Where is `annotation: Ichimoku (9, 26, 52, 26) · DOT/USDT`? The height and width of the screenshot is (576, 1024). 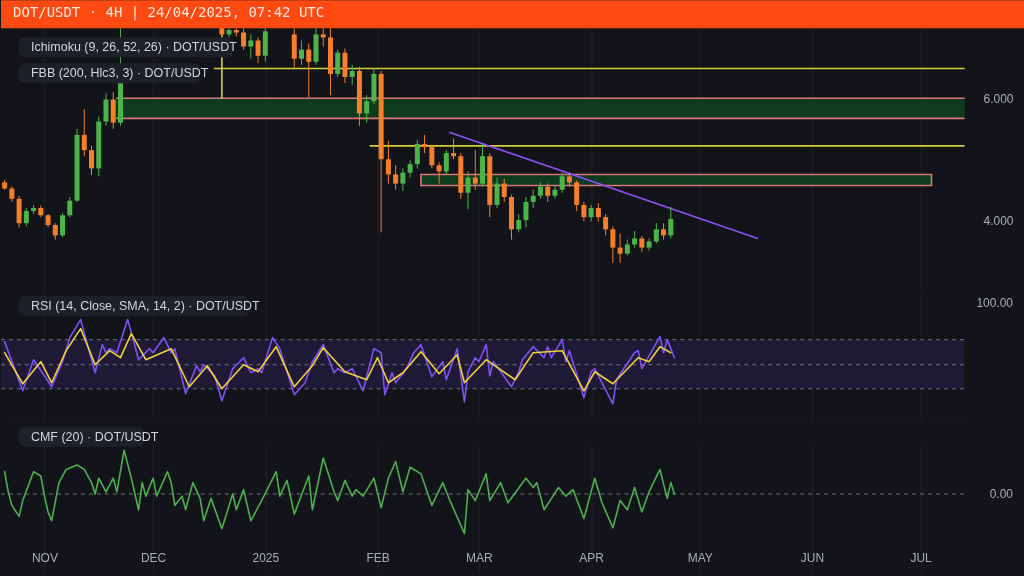
annotation: Ichimoku (9, 26, 52, 26) · DOT/USDT is located at coordinates (134, 47).